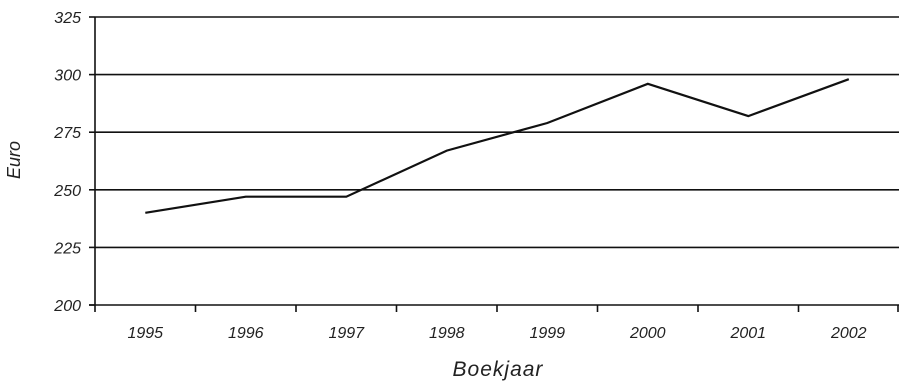  Describe the element at coordinates (747, 333) in the screenshot. I see `x-tick-label: 2001` at that location.